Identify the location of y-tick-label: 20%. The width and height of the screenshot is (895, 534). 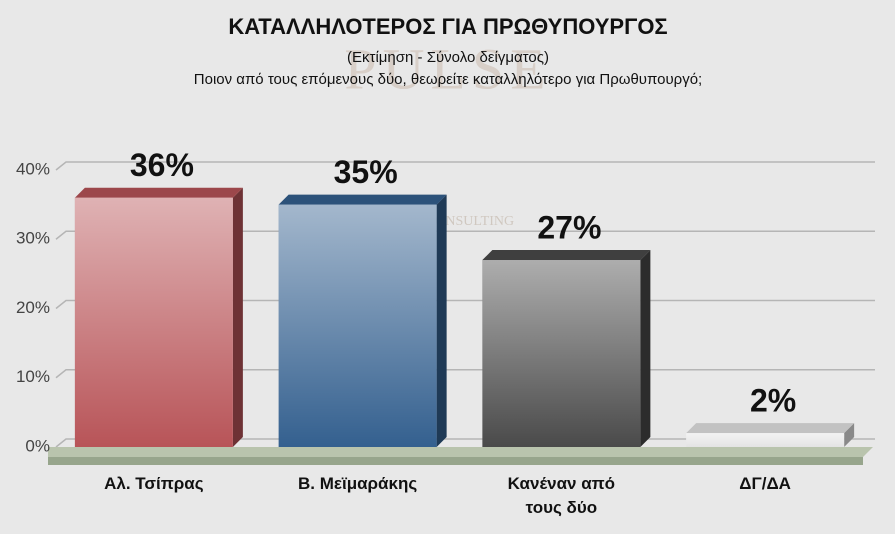
(33, 307).